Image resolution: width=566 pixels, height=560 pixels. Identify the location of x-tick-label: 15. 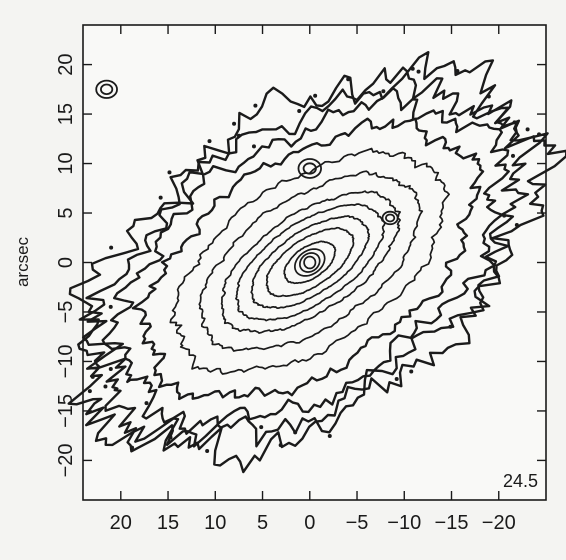
(168, 523).